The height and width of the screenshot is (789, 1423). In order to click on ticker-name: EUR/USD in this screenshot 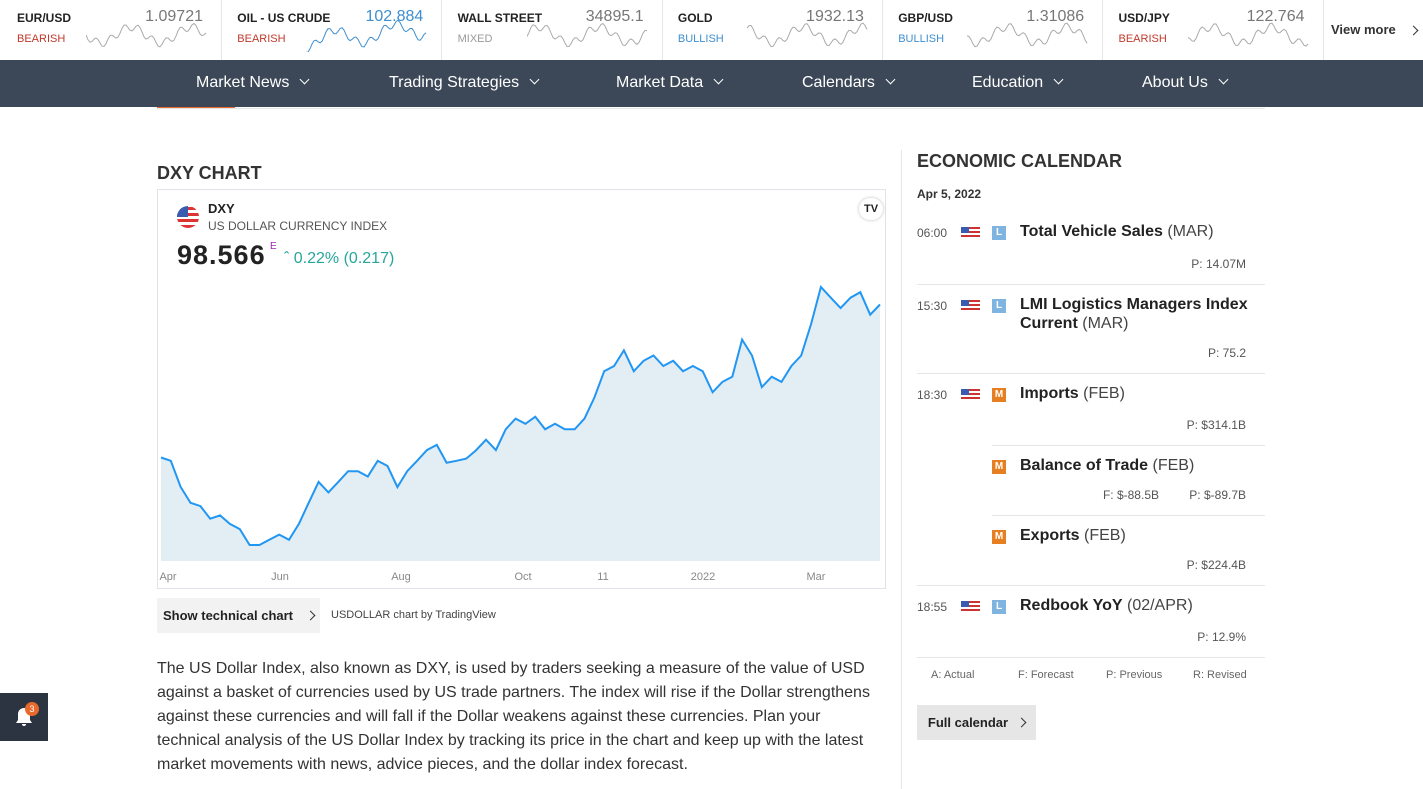, I will do `click(44, 18)`.